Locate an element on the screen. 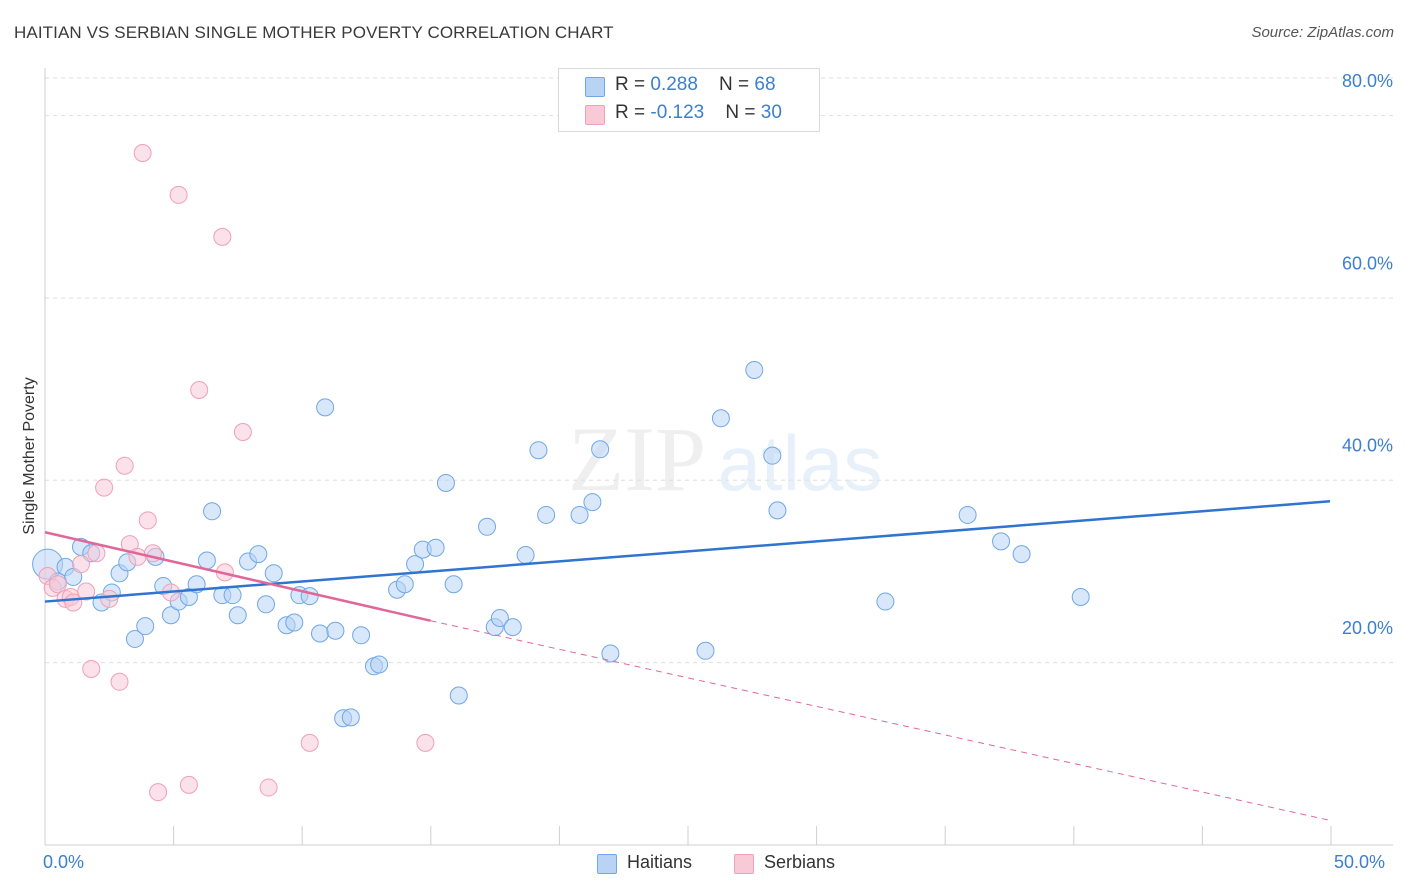 The image size is (1406, 892). bottom-legend-label-serbians: Serbians is located at coordinates (800, 862).